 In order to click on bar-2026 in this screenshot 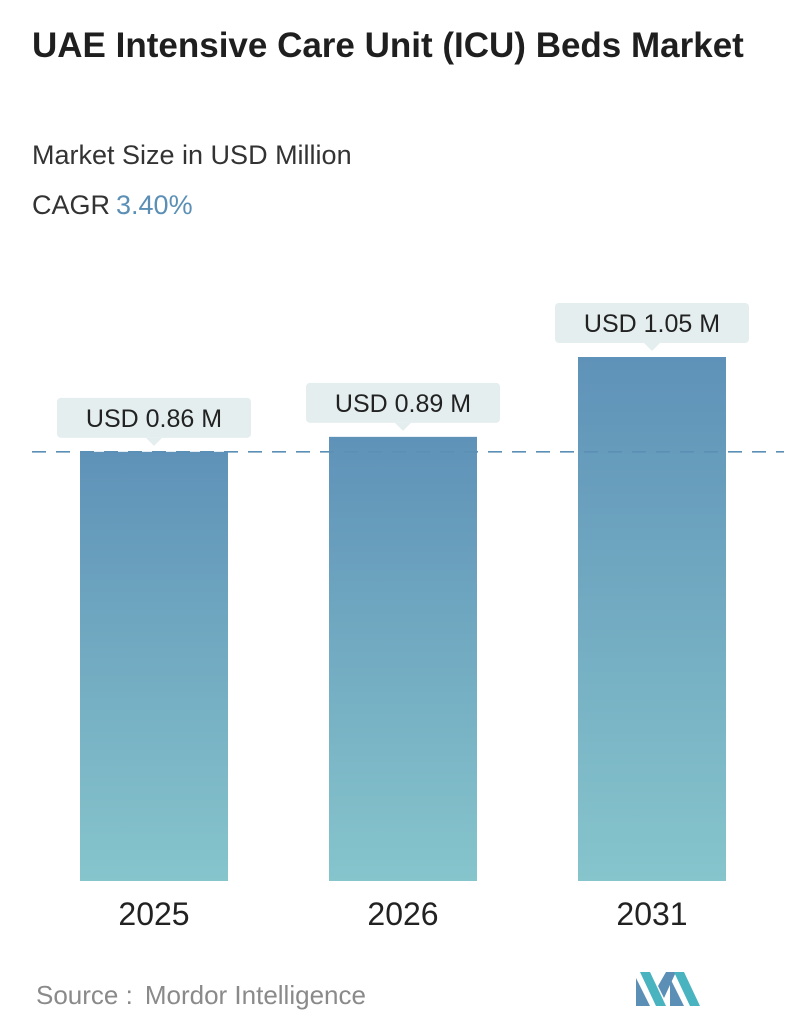, I will do `click(403, 658)`.